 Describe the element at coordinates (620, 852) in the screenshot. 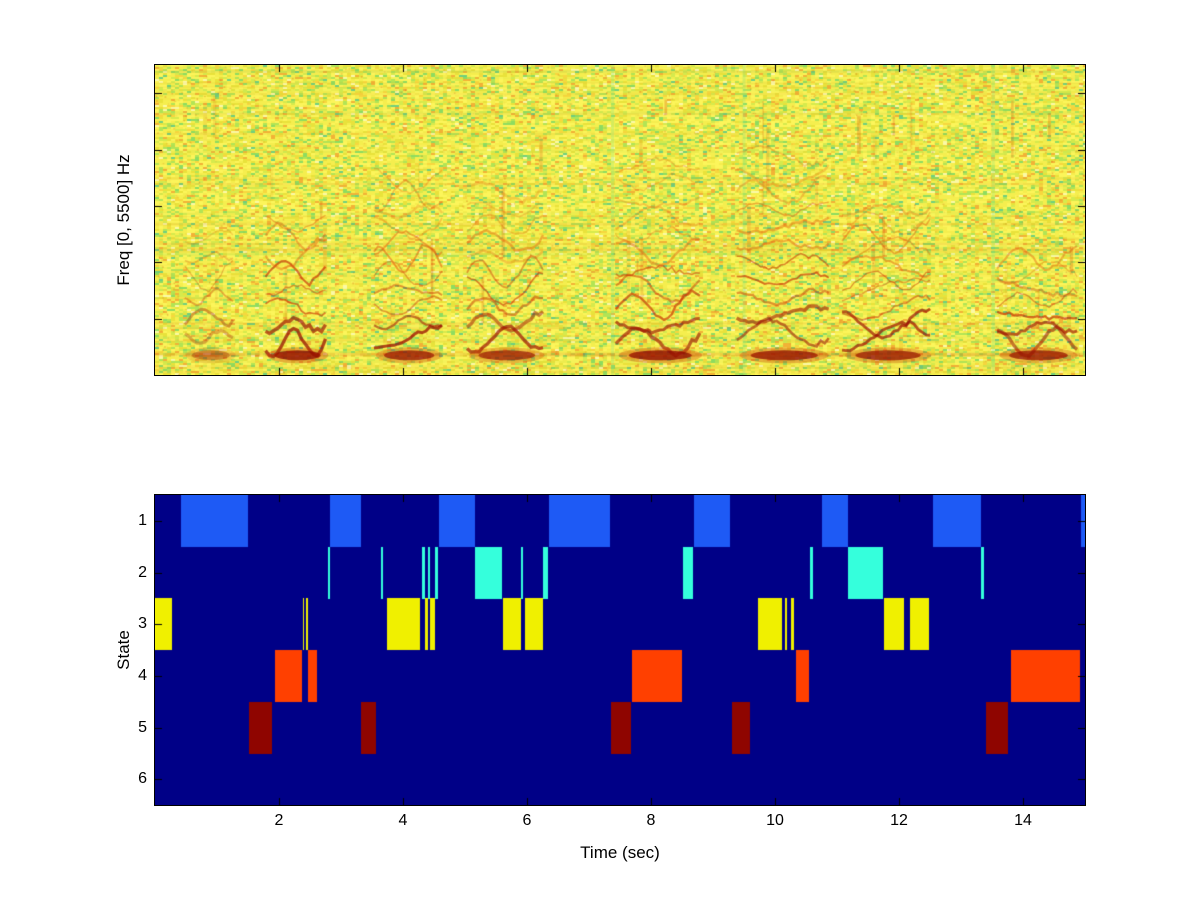

I see `time-axis-label: Time (sec)` at that location.